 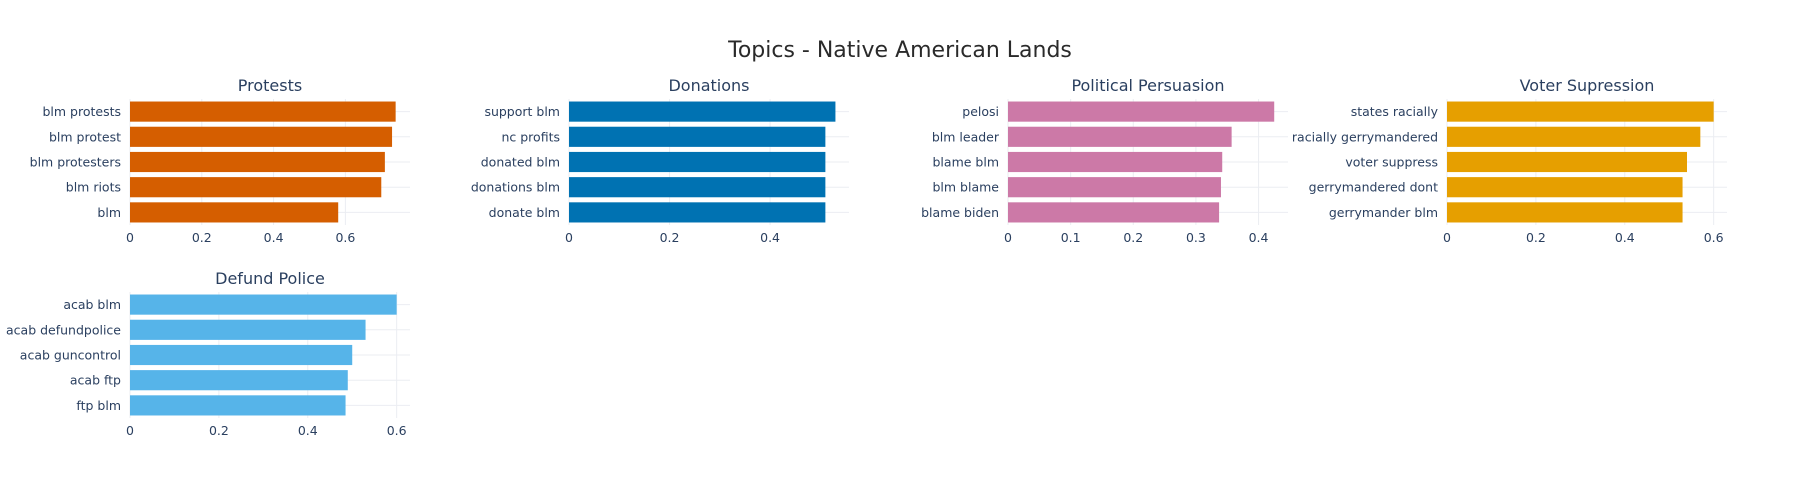 I want to click on category-label: acab guncontrol, so click(x=70, y=355).